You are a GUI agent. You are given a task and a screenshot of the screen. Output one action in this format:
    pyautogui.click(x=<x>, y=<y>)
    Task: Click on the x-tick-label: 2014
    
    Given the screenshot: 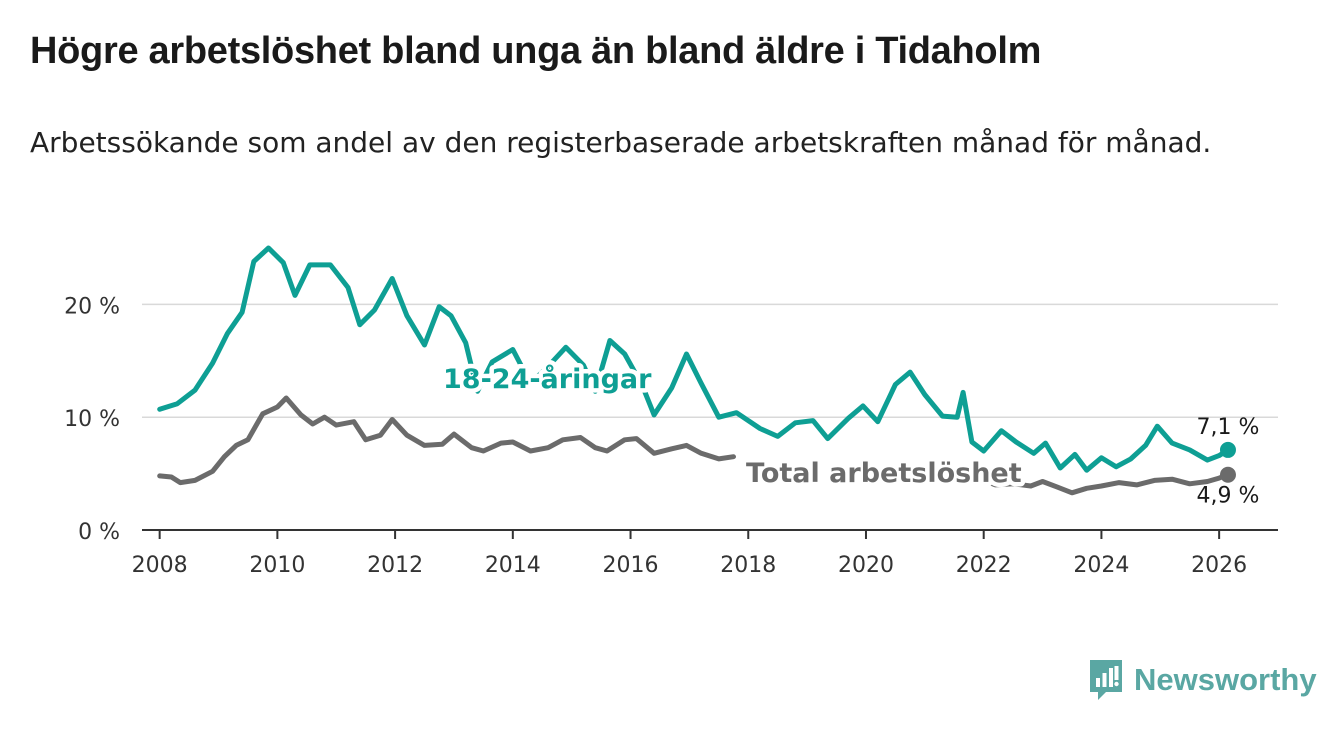 What is the action you would take?
    pyautogui.click(x=513, y=565)
    